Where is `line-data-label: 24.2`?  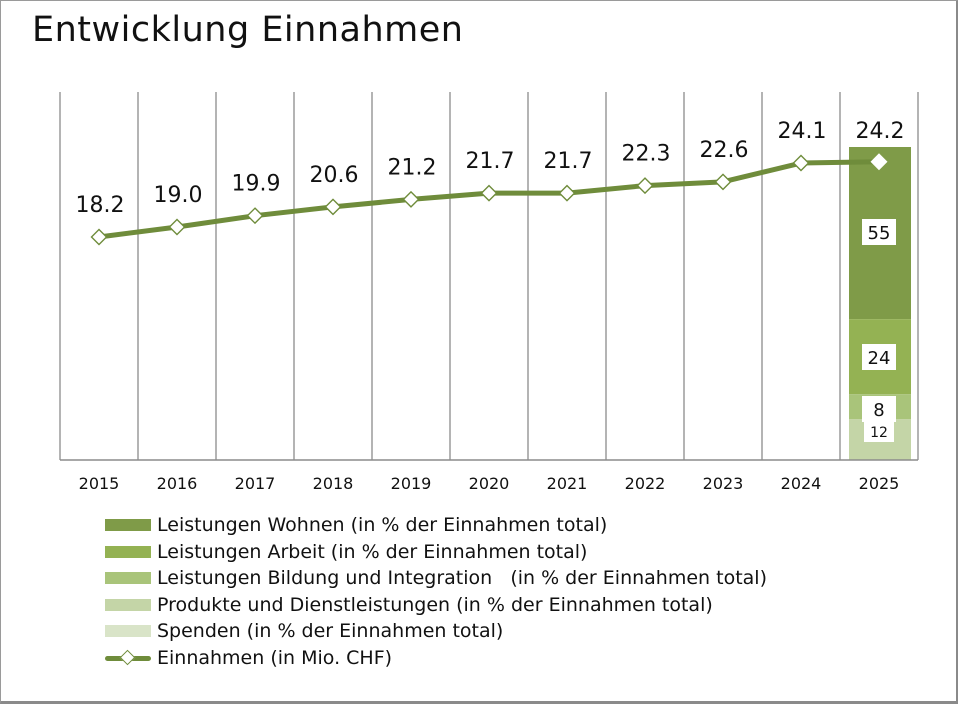 line-data-label: 24.2 is located at coordinates (880, 131).